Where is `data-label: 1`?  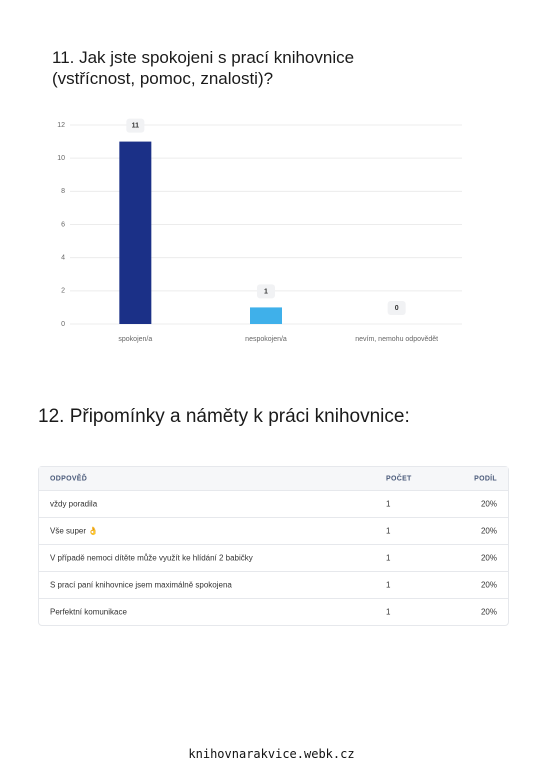
data-label: 1 is located at coordinates (266, 291).